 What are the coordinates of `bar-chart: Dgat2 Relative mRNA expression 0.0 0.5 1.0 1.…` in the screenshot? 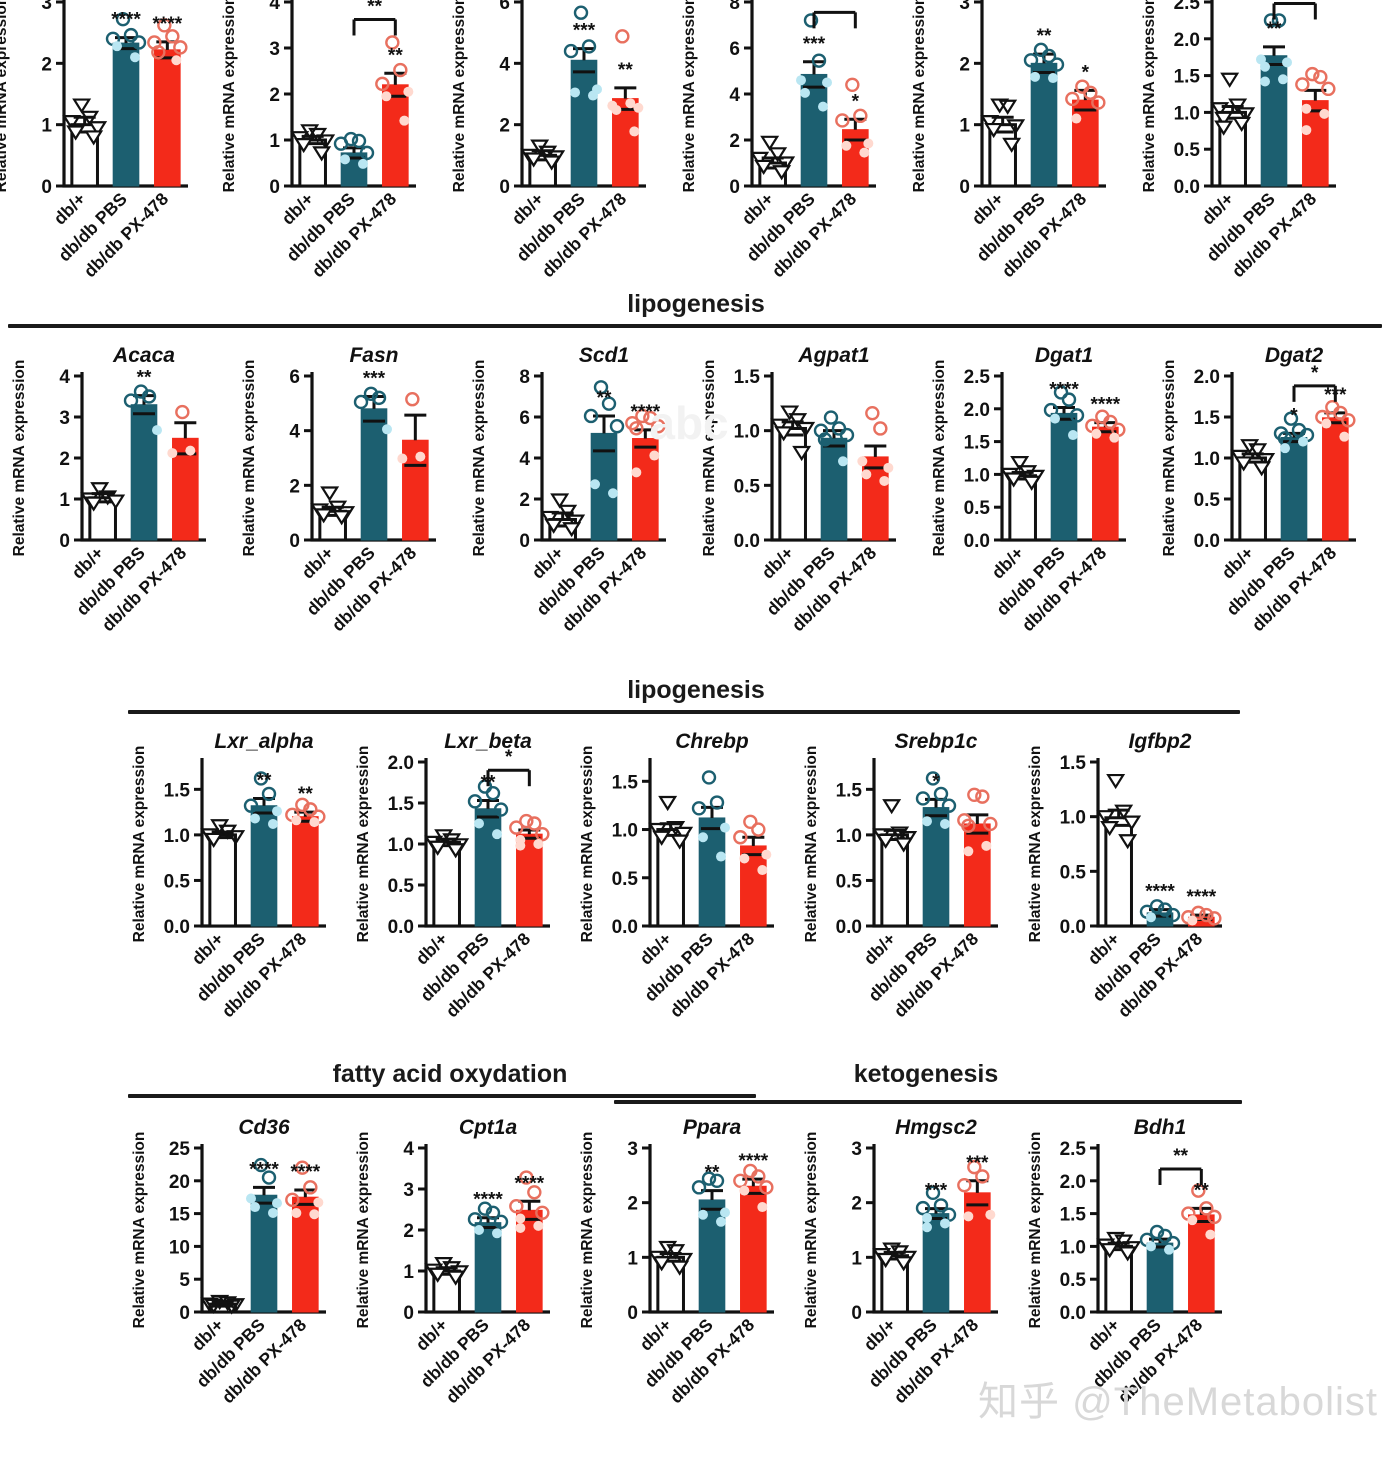 It's located at (1258, 489).